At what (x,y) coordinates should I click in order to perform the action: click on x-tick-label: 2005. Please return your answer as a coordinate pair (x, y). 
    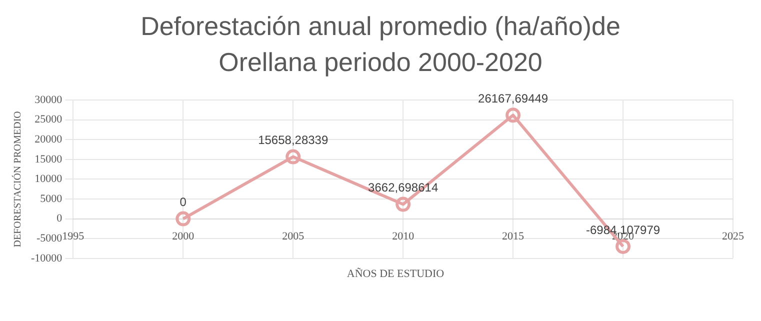
    Looking at the image, I should click on (293, 236).